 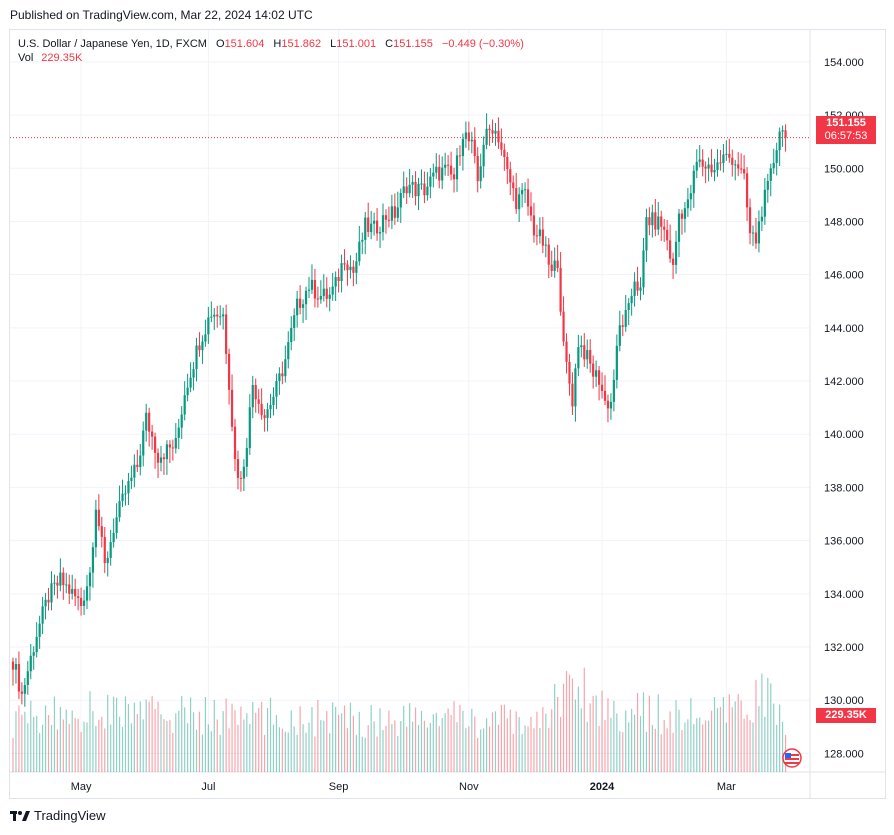 I want to click on volume-value: 229.35K, so click(x=62, y=58).